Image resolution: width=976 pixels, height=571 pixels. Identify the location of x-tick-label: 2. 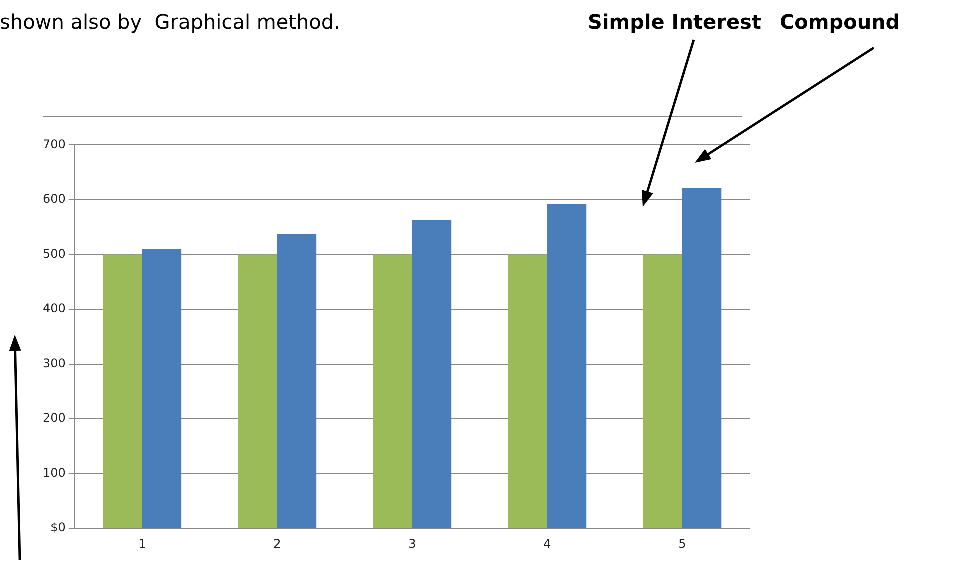
(278, 543).